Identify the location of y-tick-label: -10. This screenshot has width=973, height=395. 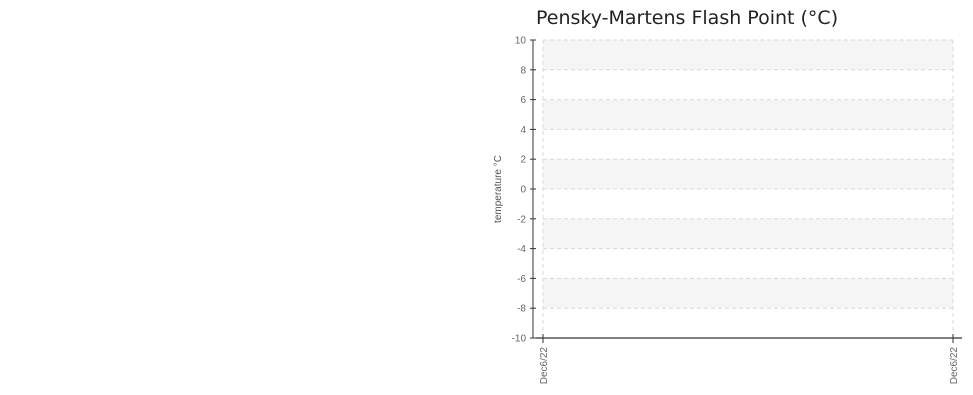
(519, 339).